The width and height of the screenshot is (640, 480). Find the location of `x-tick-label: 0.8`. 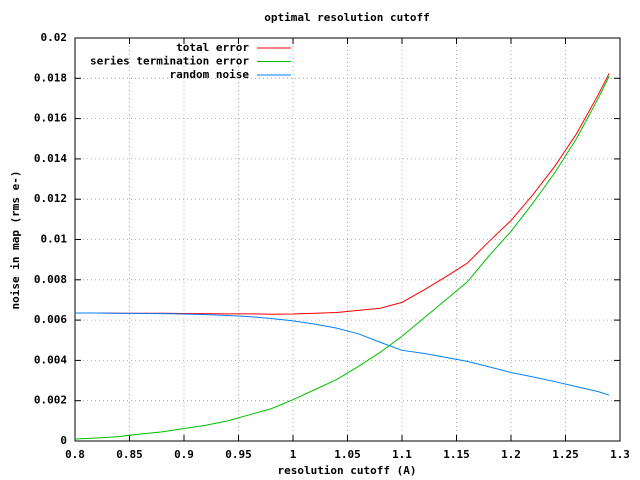

x-tick-label: 0.8 is located at coordinates (75, 454).